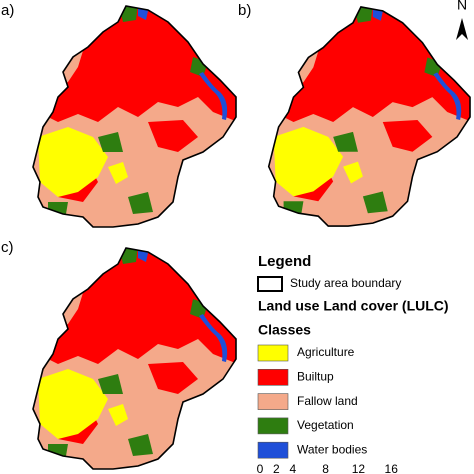 The image size is (474, 474). Describe the element at coordinates (332, 449) in the screenshot. I see `class-label: Water bodies` at that location.